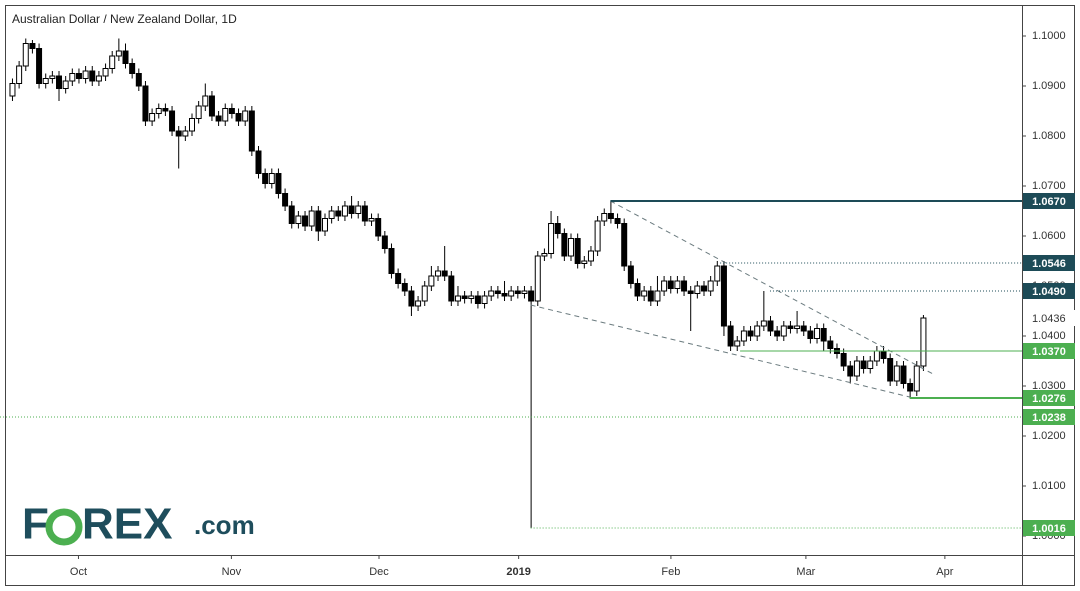 Image resolution: width=1080 pixels, height=591 pixels. I want to click on last-price-label: 1.0436, so click(1049, 319).